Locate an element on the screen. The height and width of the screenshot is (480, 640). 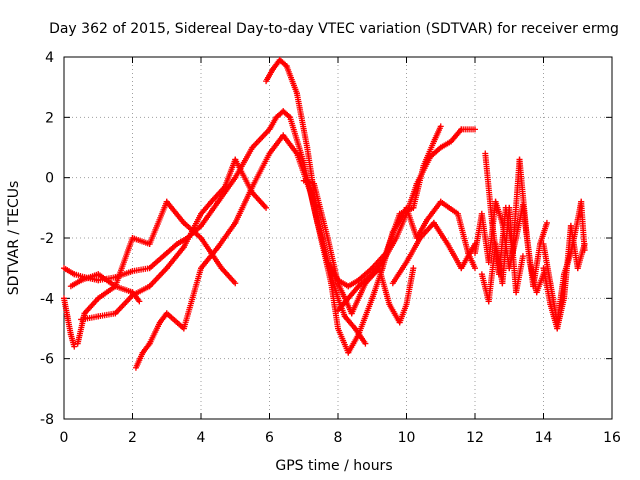
series-sat-j is located at coordinates (433, 253).